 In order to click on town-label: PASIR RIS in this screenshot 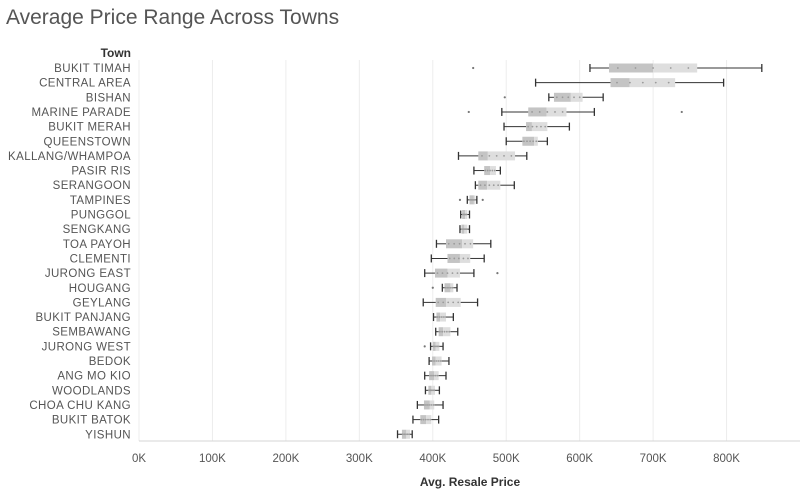, I will do `click(101, 172)`.